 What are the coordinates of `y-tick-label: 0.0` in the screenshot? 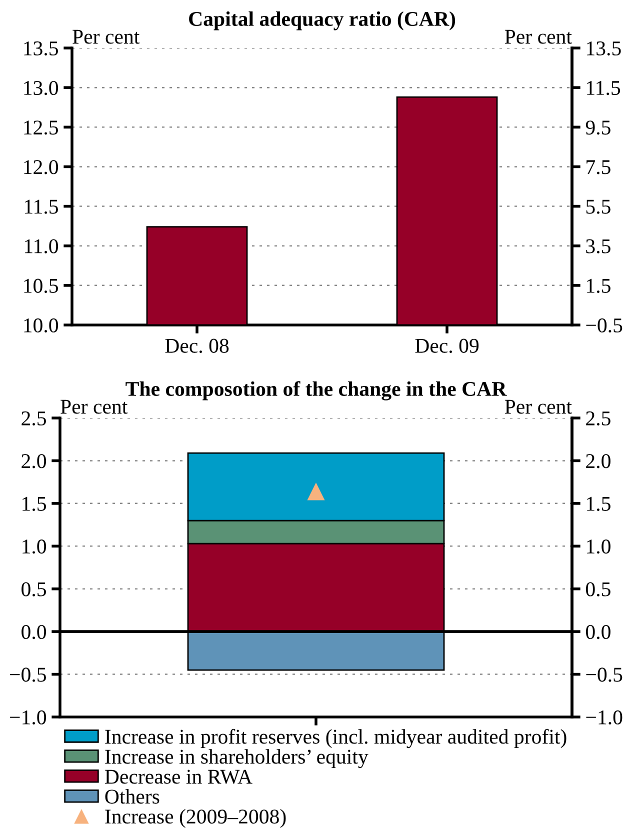 It's located at (34, 632).